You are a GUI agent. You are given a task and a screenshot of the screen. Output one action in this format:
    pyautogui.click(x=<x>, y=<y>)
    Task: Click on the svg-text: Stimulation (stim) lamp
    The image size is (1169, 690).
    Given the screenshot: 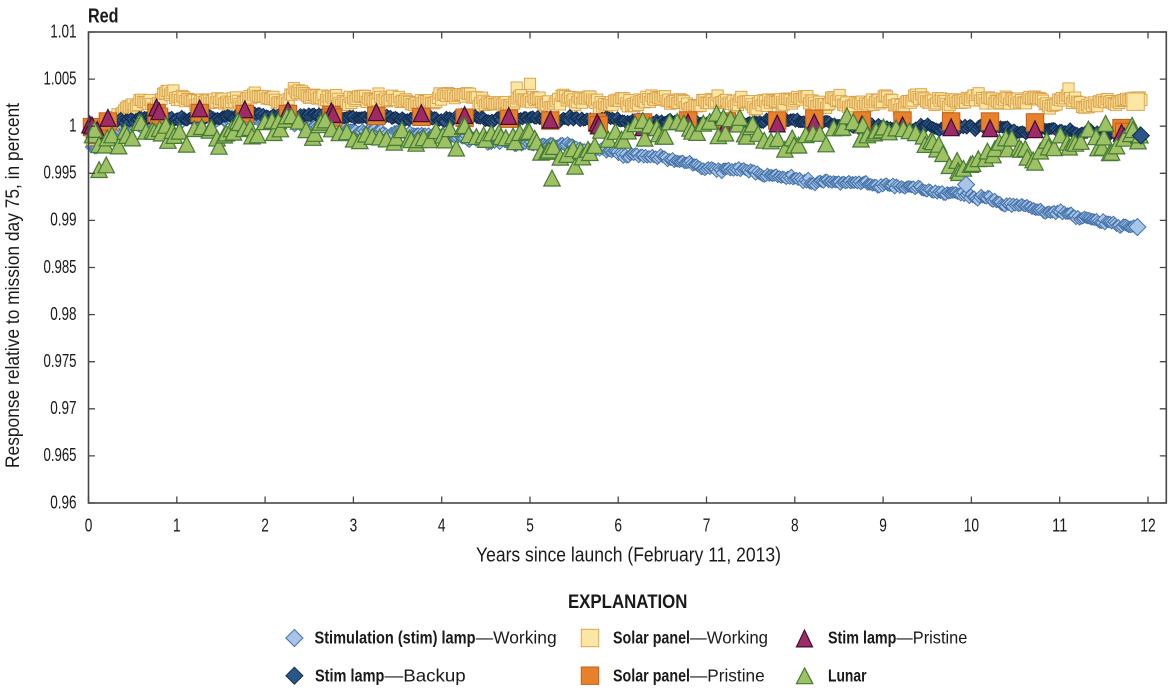 What is the action you would take?
    pyautogui.click(x=395, y=638)
    